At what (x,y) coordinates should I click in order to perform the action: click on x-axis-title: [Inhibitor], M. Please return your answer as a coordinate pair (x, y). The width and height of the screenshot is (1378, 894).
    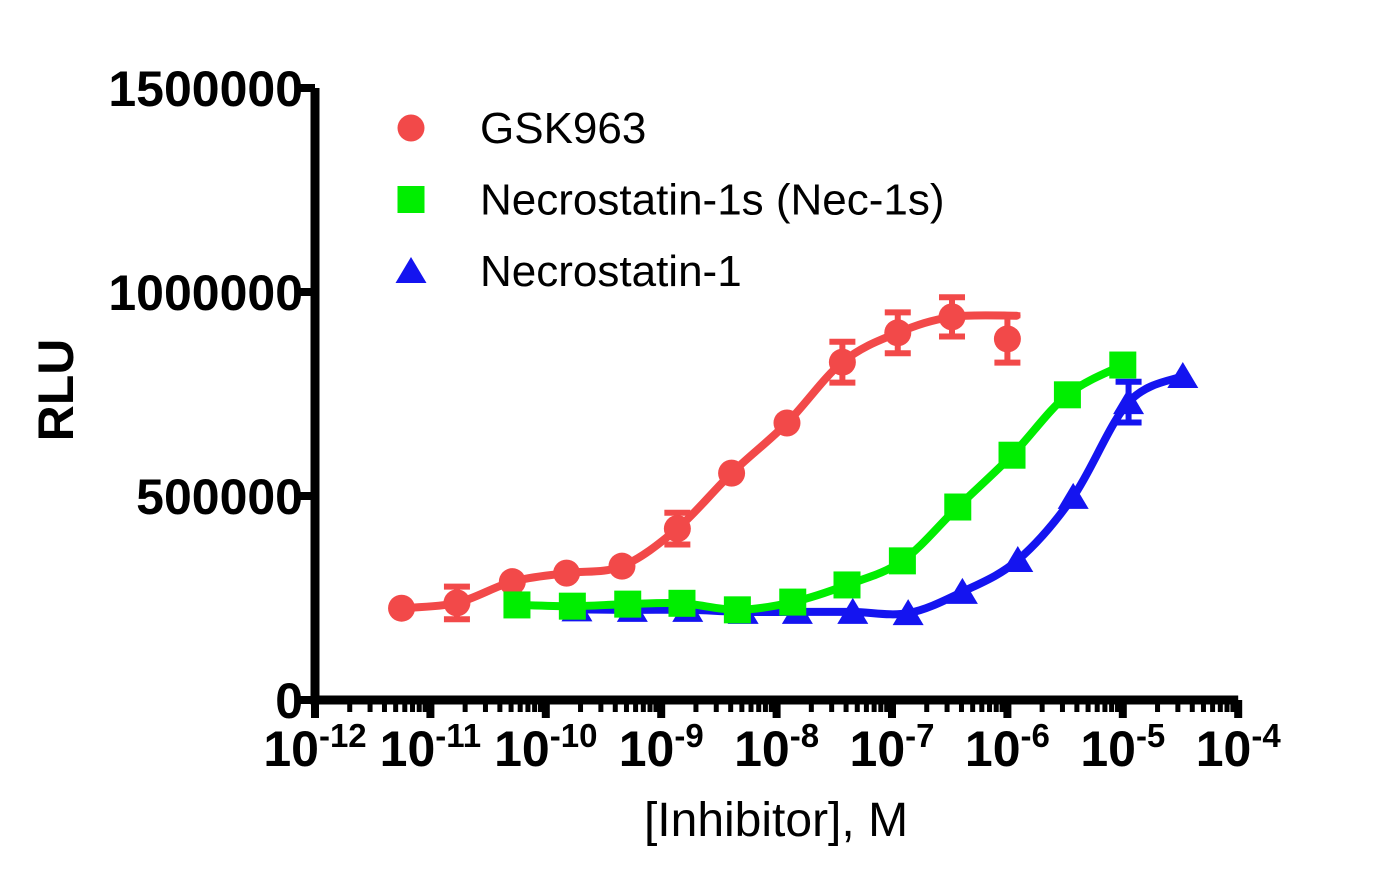
    Looking at the image, I should click on (776, 820).